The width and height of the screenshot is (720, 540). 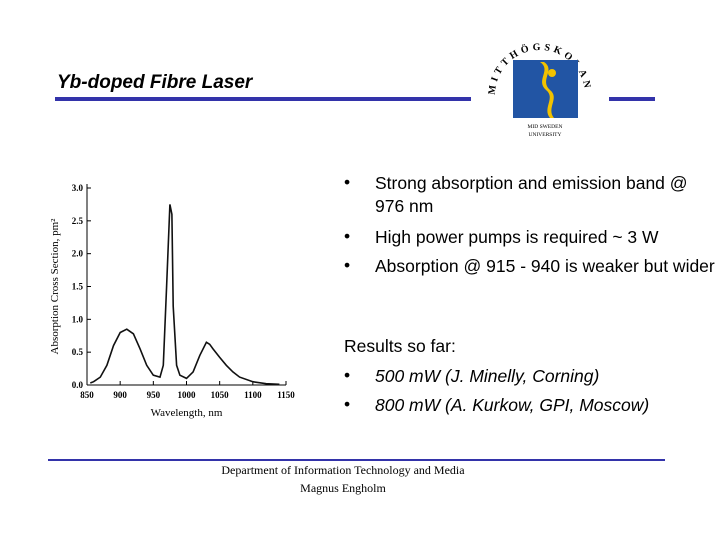 I want to click on curve, so click(x=185, y=295).